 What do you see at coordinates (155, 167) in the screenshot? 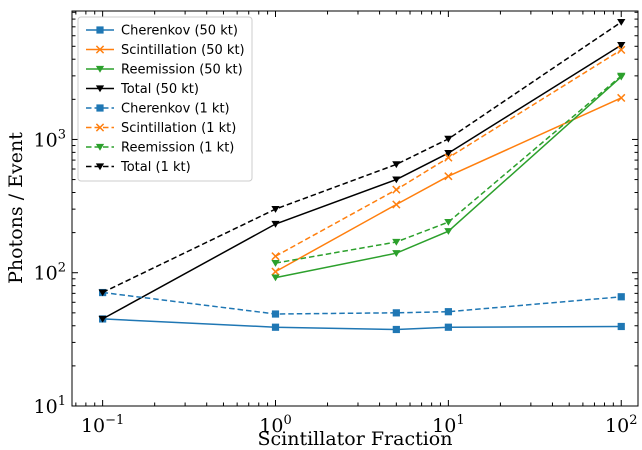
I see `legend-label: Total (1 kt)` at bounding box center [155, 167].